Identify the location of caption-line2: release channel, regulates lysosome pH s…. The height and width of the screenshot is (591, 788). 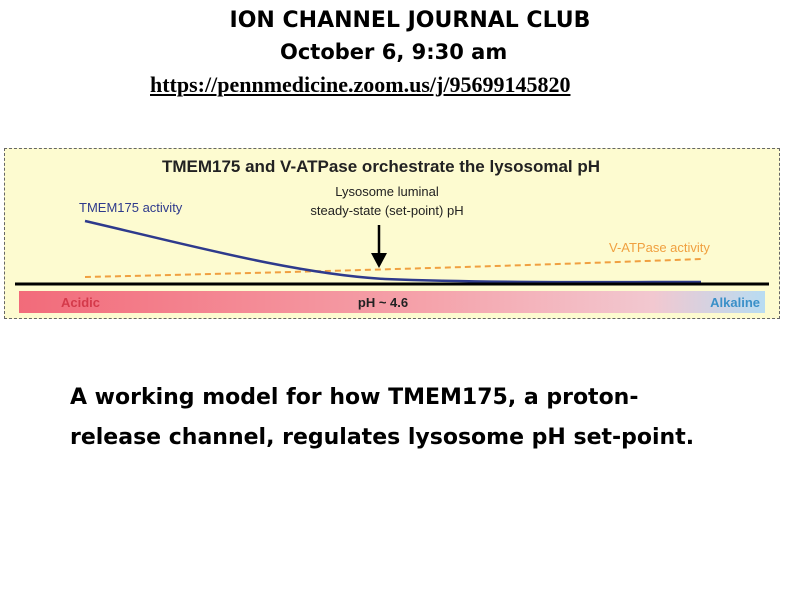
(382, 437).